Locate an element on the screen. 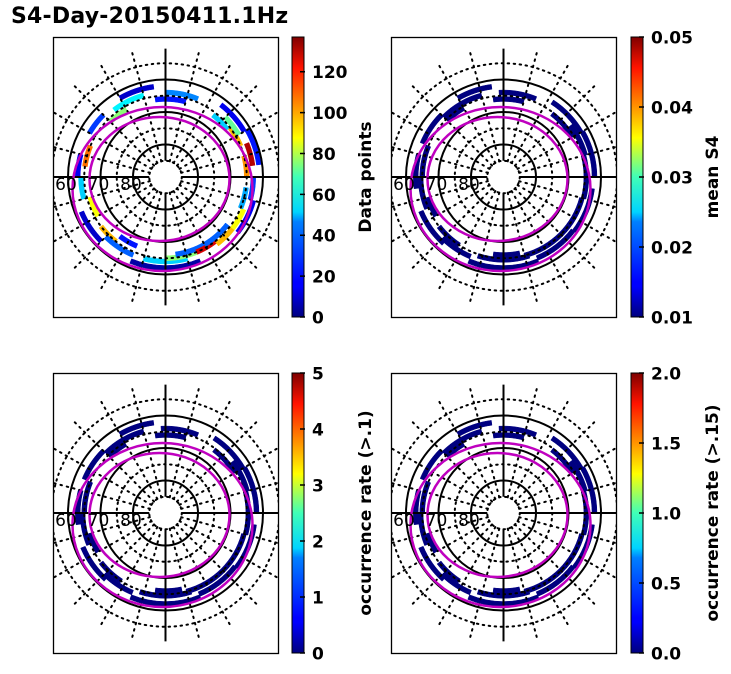 This screenshot has width=731, height=674. colorbar: 0.0 0.5 1.0 1.5 2.0 occurrence rate (>.15) is located at coordinates (676, 515).